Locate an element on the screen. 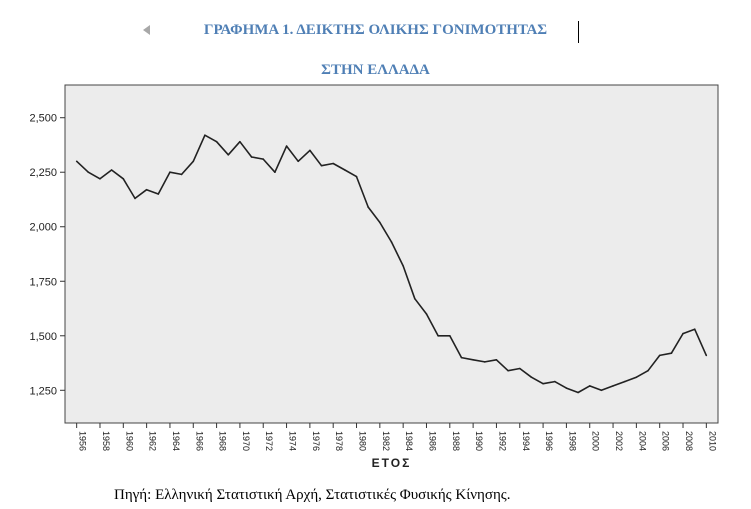  x-tick-label: 2006 is located at coordinates (666, 441).